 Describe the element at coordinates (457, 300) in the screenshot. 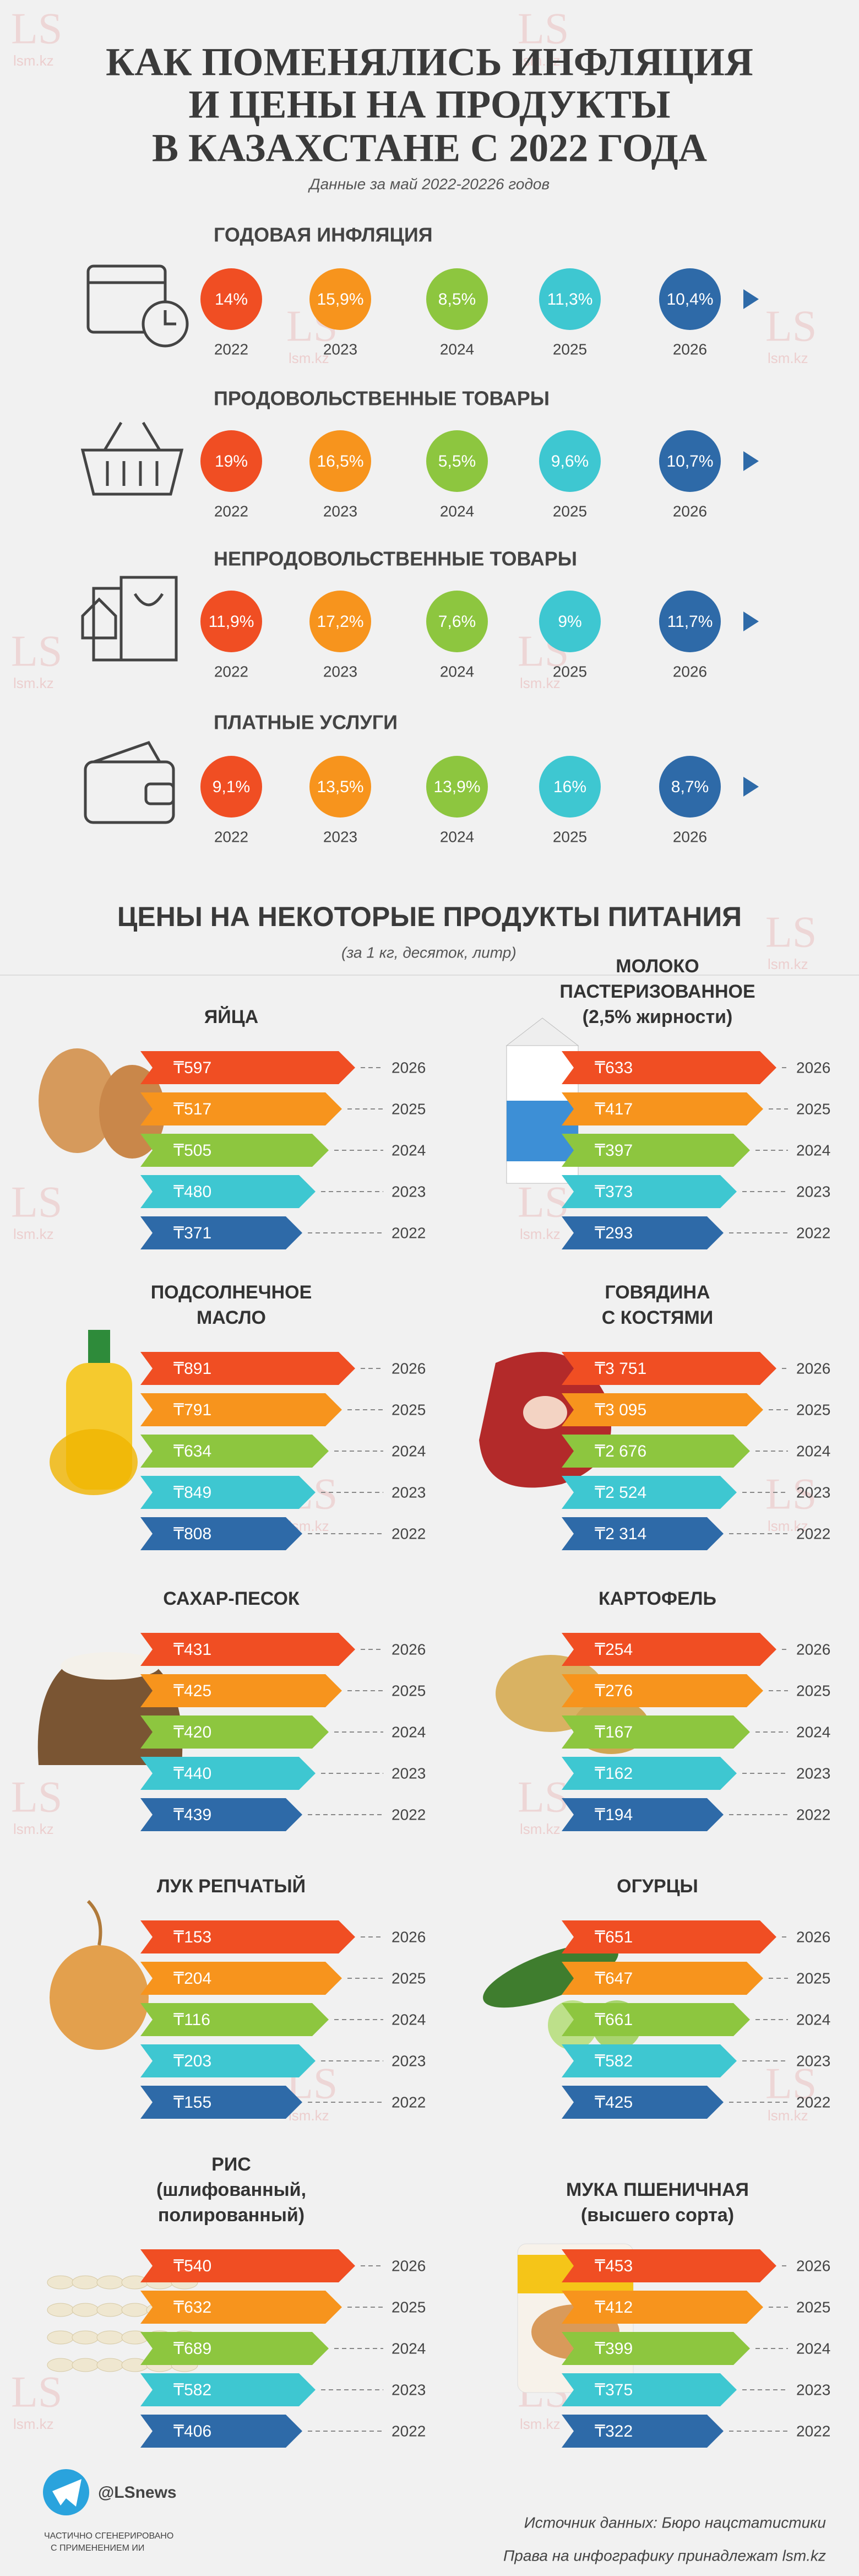

I see `value-label: 8,5%` at that location.